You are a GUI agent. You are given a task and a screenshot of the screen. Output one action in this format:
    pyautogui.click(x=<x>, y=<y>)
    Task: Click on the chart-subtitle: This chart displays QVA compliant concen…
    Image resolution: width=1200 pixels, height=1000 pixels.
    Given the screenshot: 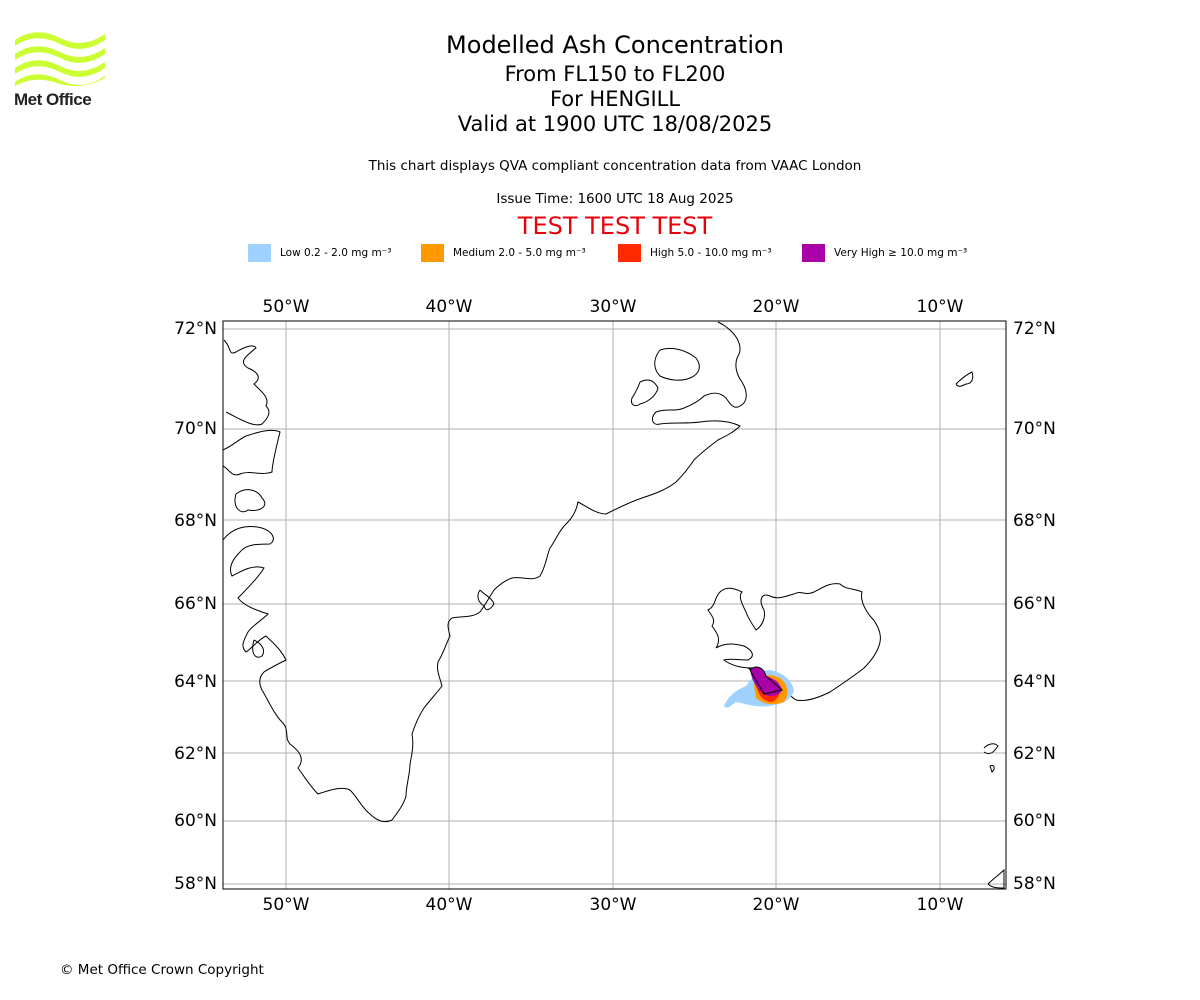 What is the action you would take?
    pyautogui.click(x=615, y=166)
    